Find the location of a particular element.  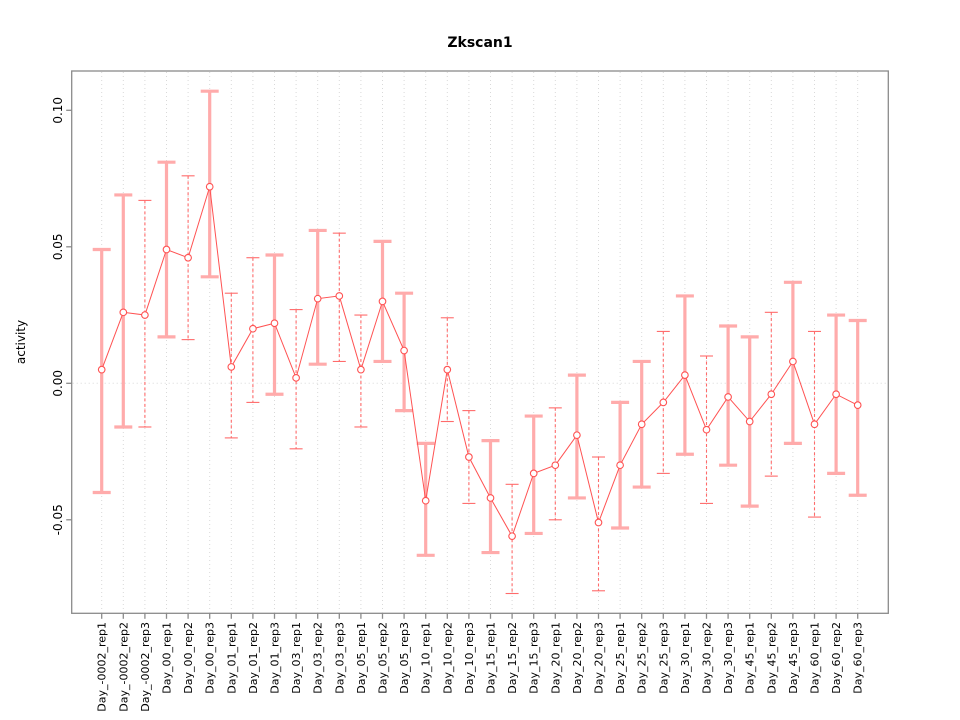

x-tick-label: Day_25_rep3 is located at coordinates (663, 658).